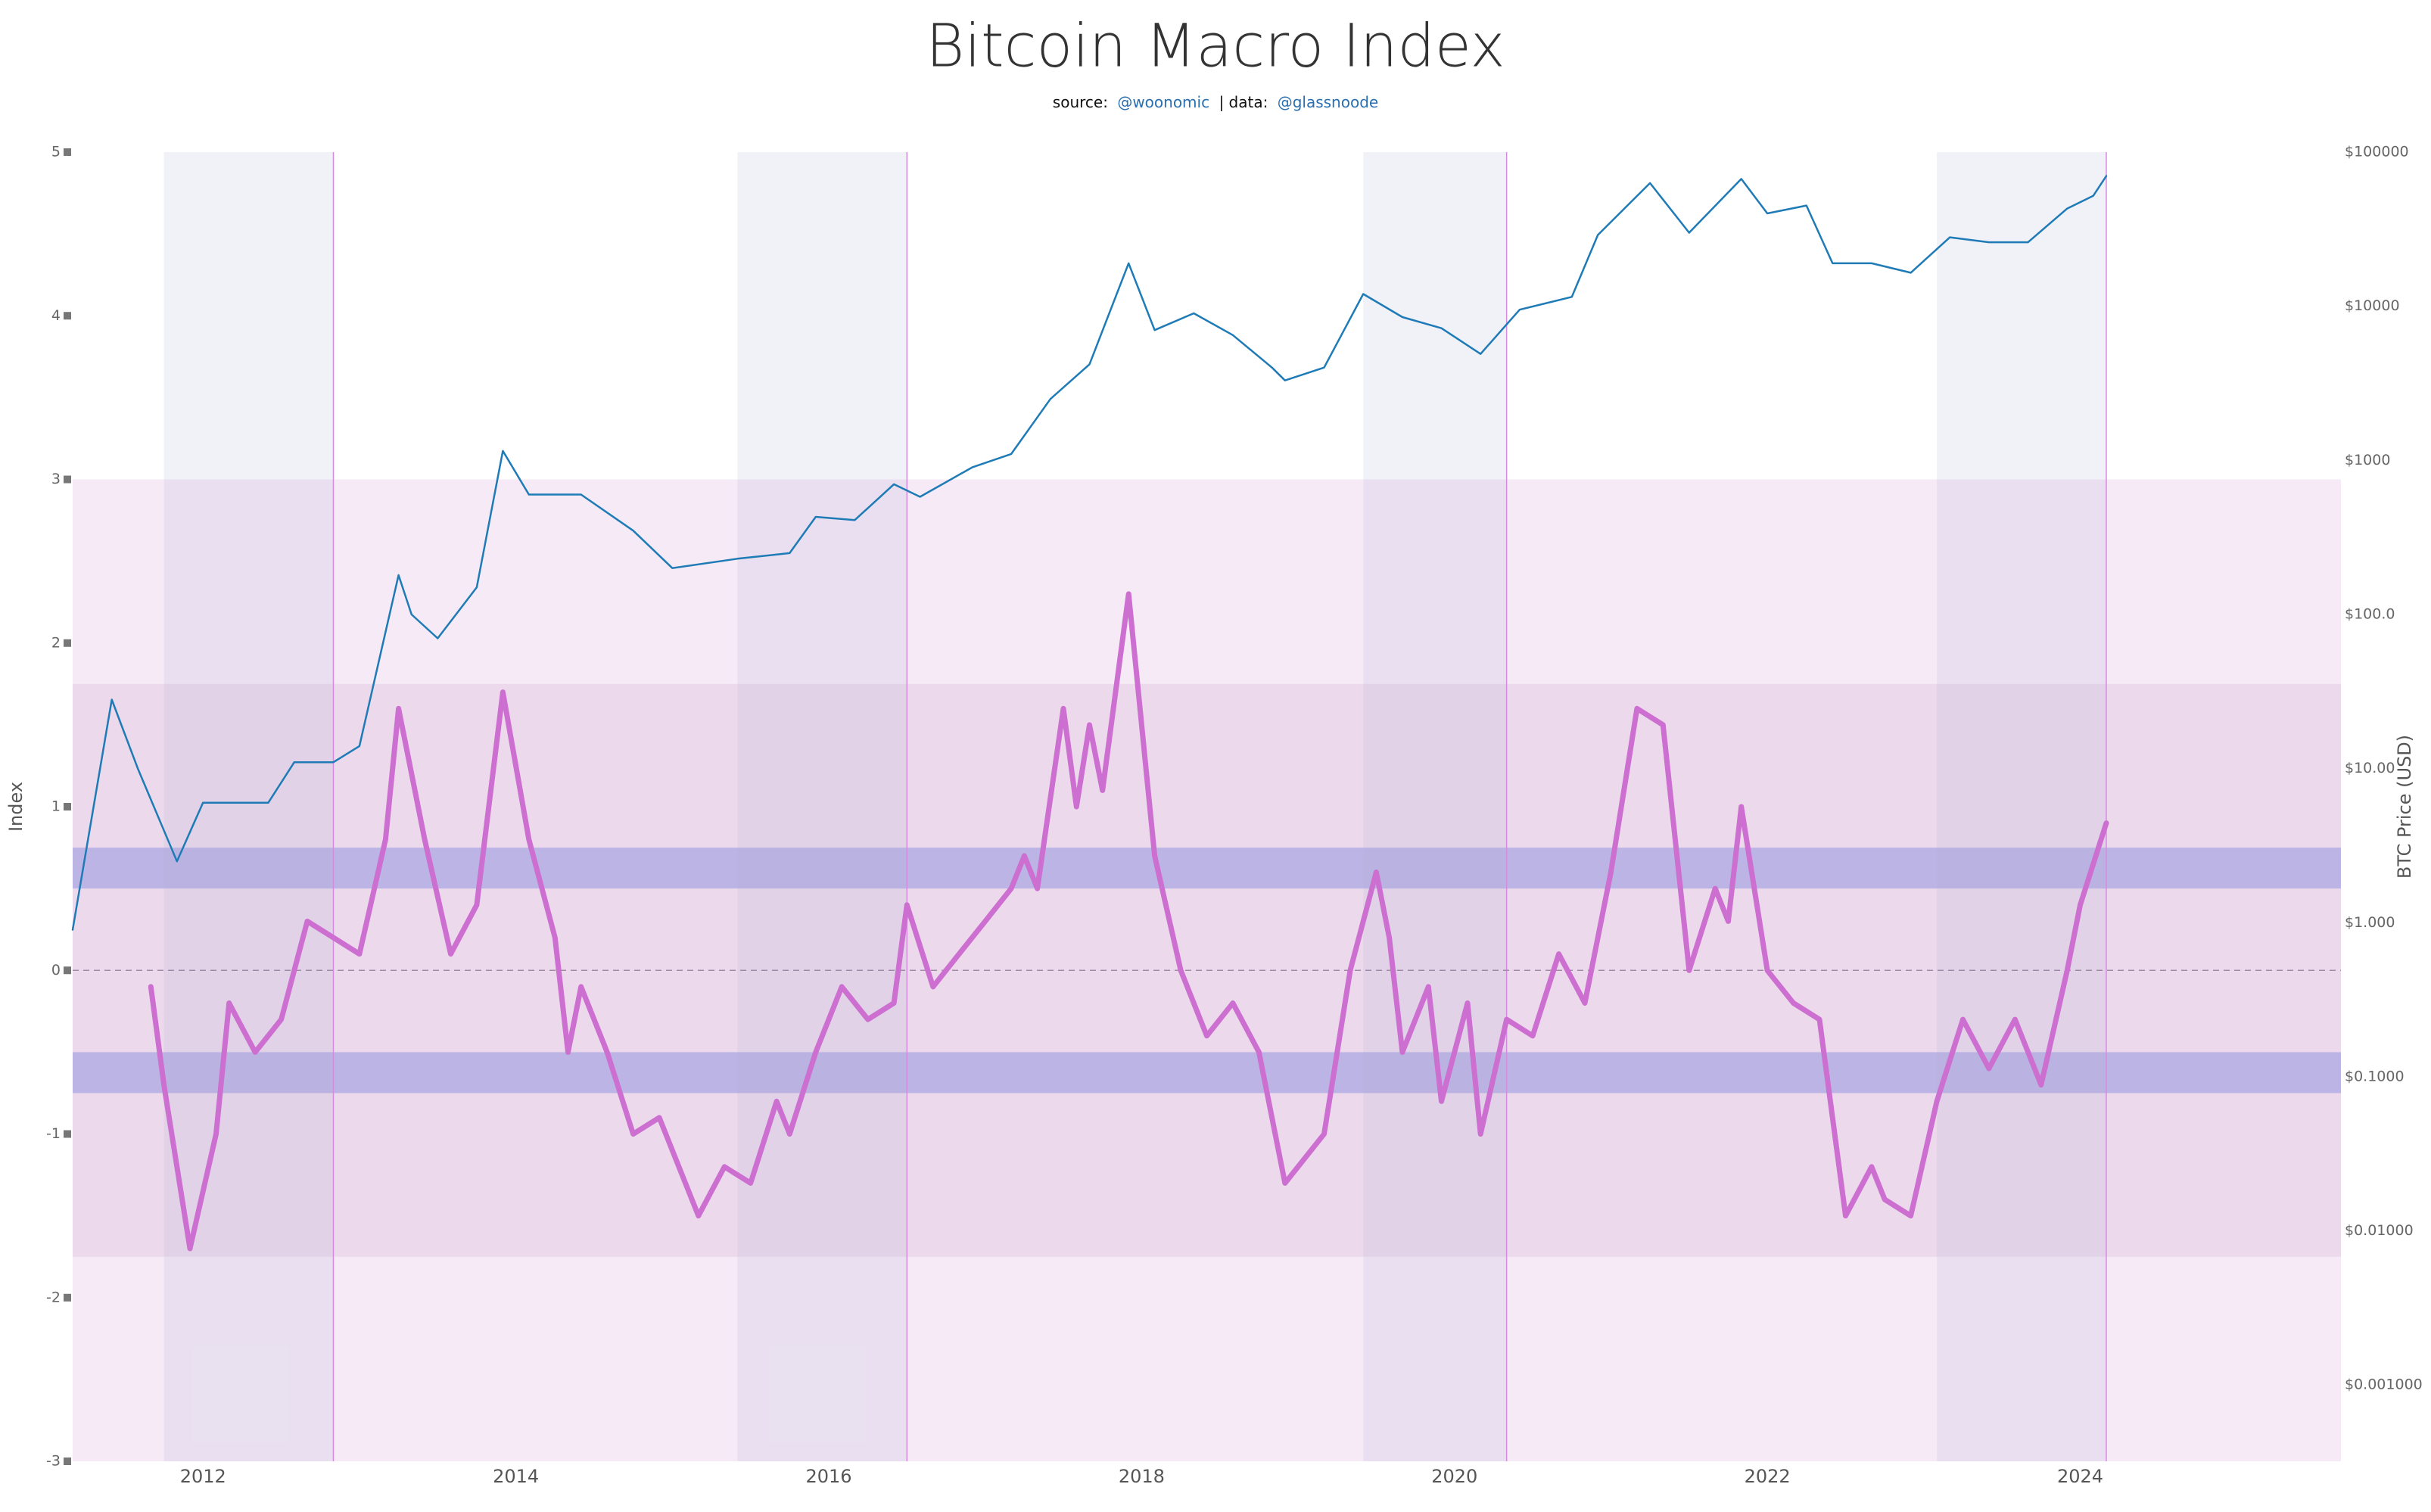 This screenshot has height=1512, width=2431. Describe the element at coordinates (53, 1133) in the screenshot. I see `y-tick-label: -1` at that location.